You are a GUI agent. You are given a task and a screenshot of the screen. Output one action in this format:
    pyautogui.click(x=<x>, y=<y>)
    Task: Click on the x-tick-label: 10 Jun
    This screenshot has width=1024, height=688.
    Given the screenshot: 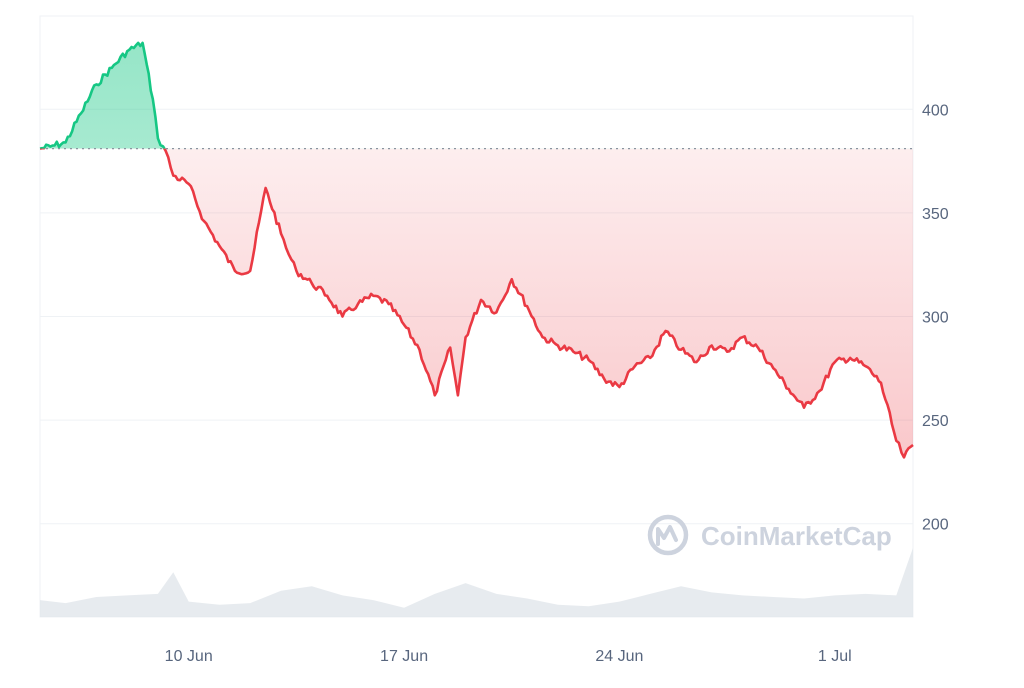 What is the action you would take?
    pyautogui.click(x=189, y=656)
    